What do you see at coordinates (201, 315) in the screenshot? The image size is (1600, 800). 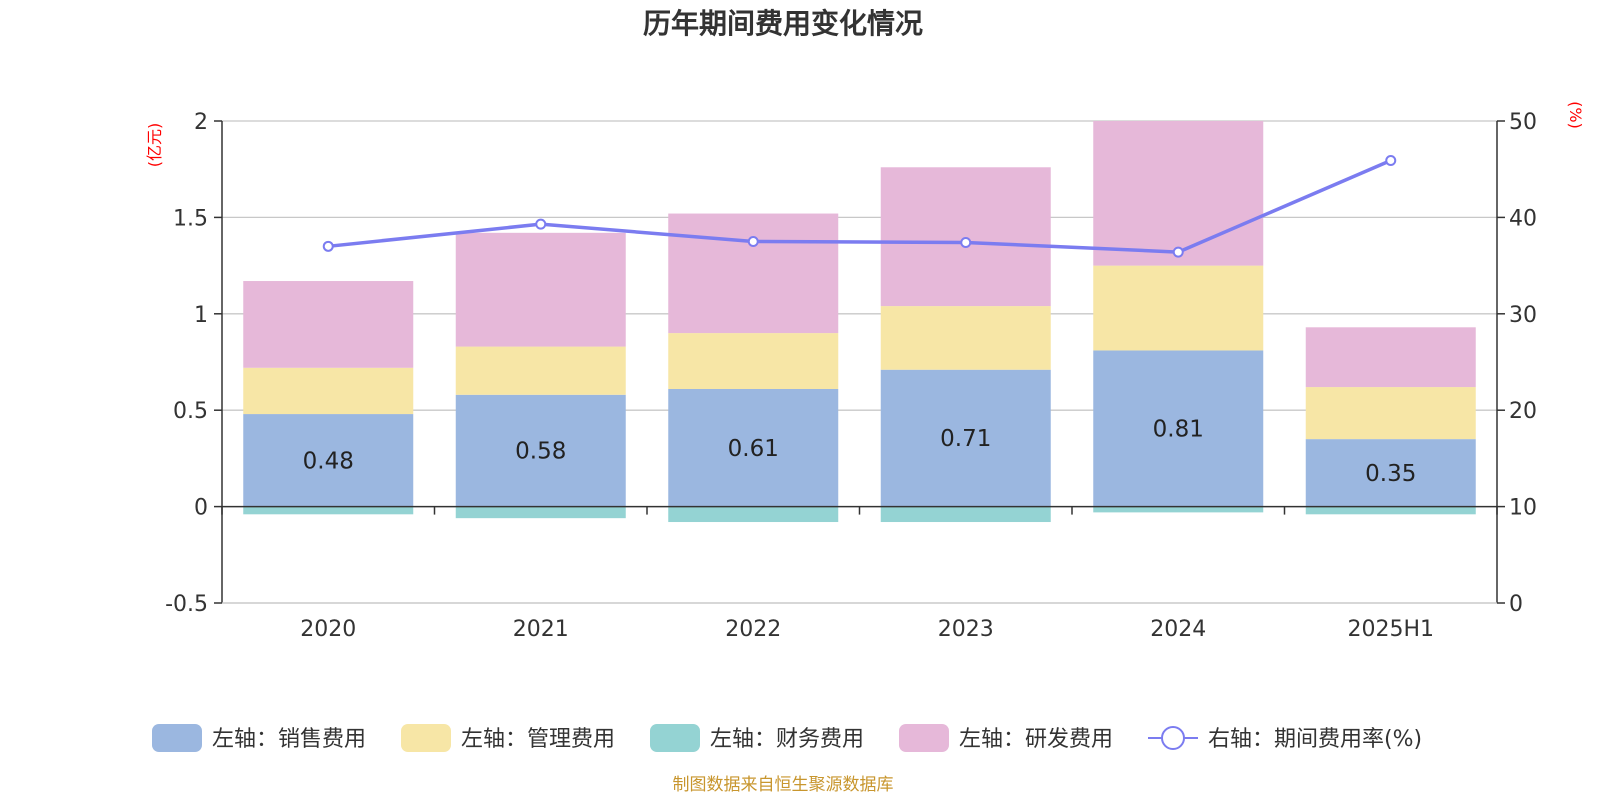 I see `left-tick-label: 1` at bounding box center [201, 315].